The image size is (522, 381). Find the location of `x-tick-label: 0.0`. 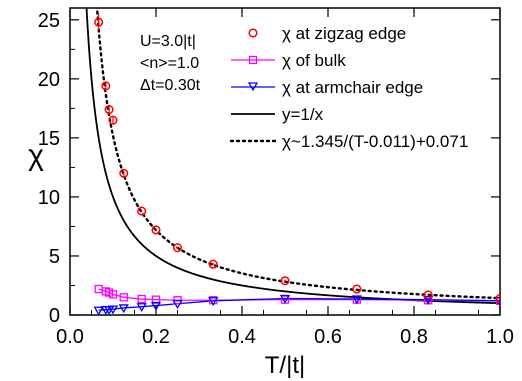

x-tick-label: 0.0 is located at coordinates (70, 337).